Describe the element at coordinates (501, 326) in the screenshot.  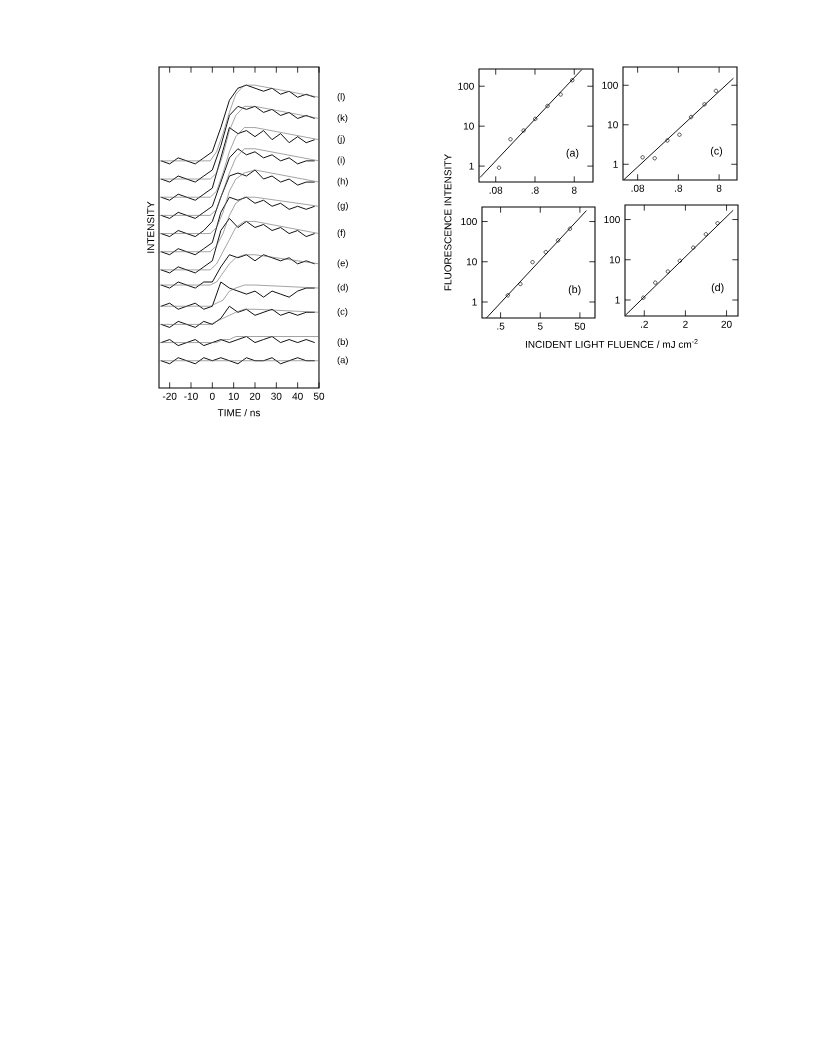
I see `x-tick-label: .5` at that location.